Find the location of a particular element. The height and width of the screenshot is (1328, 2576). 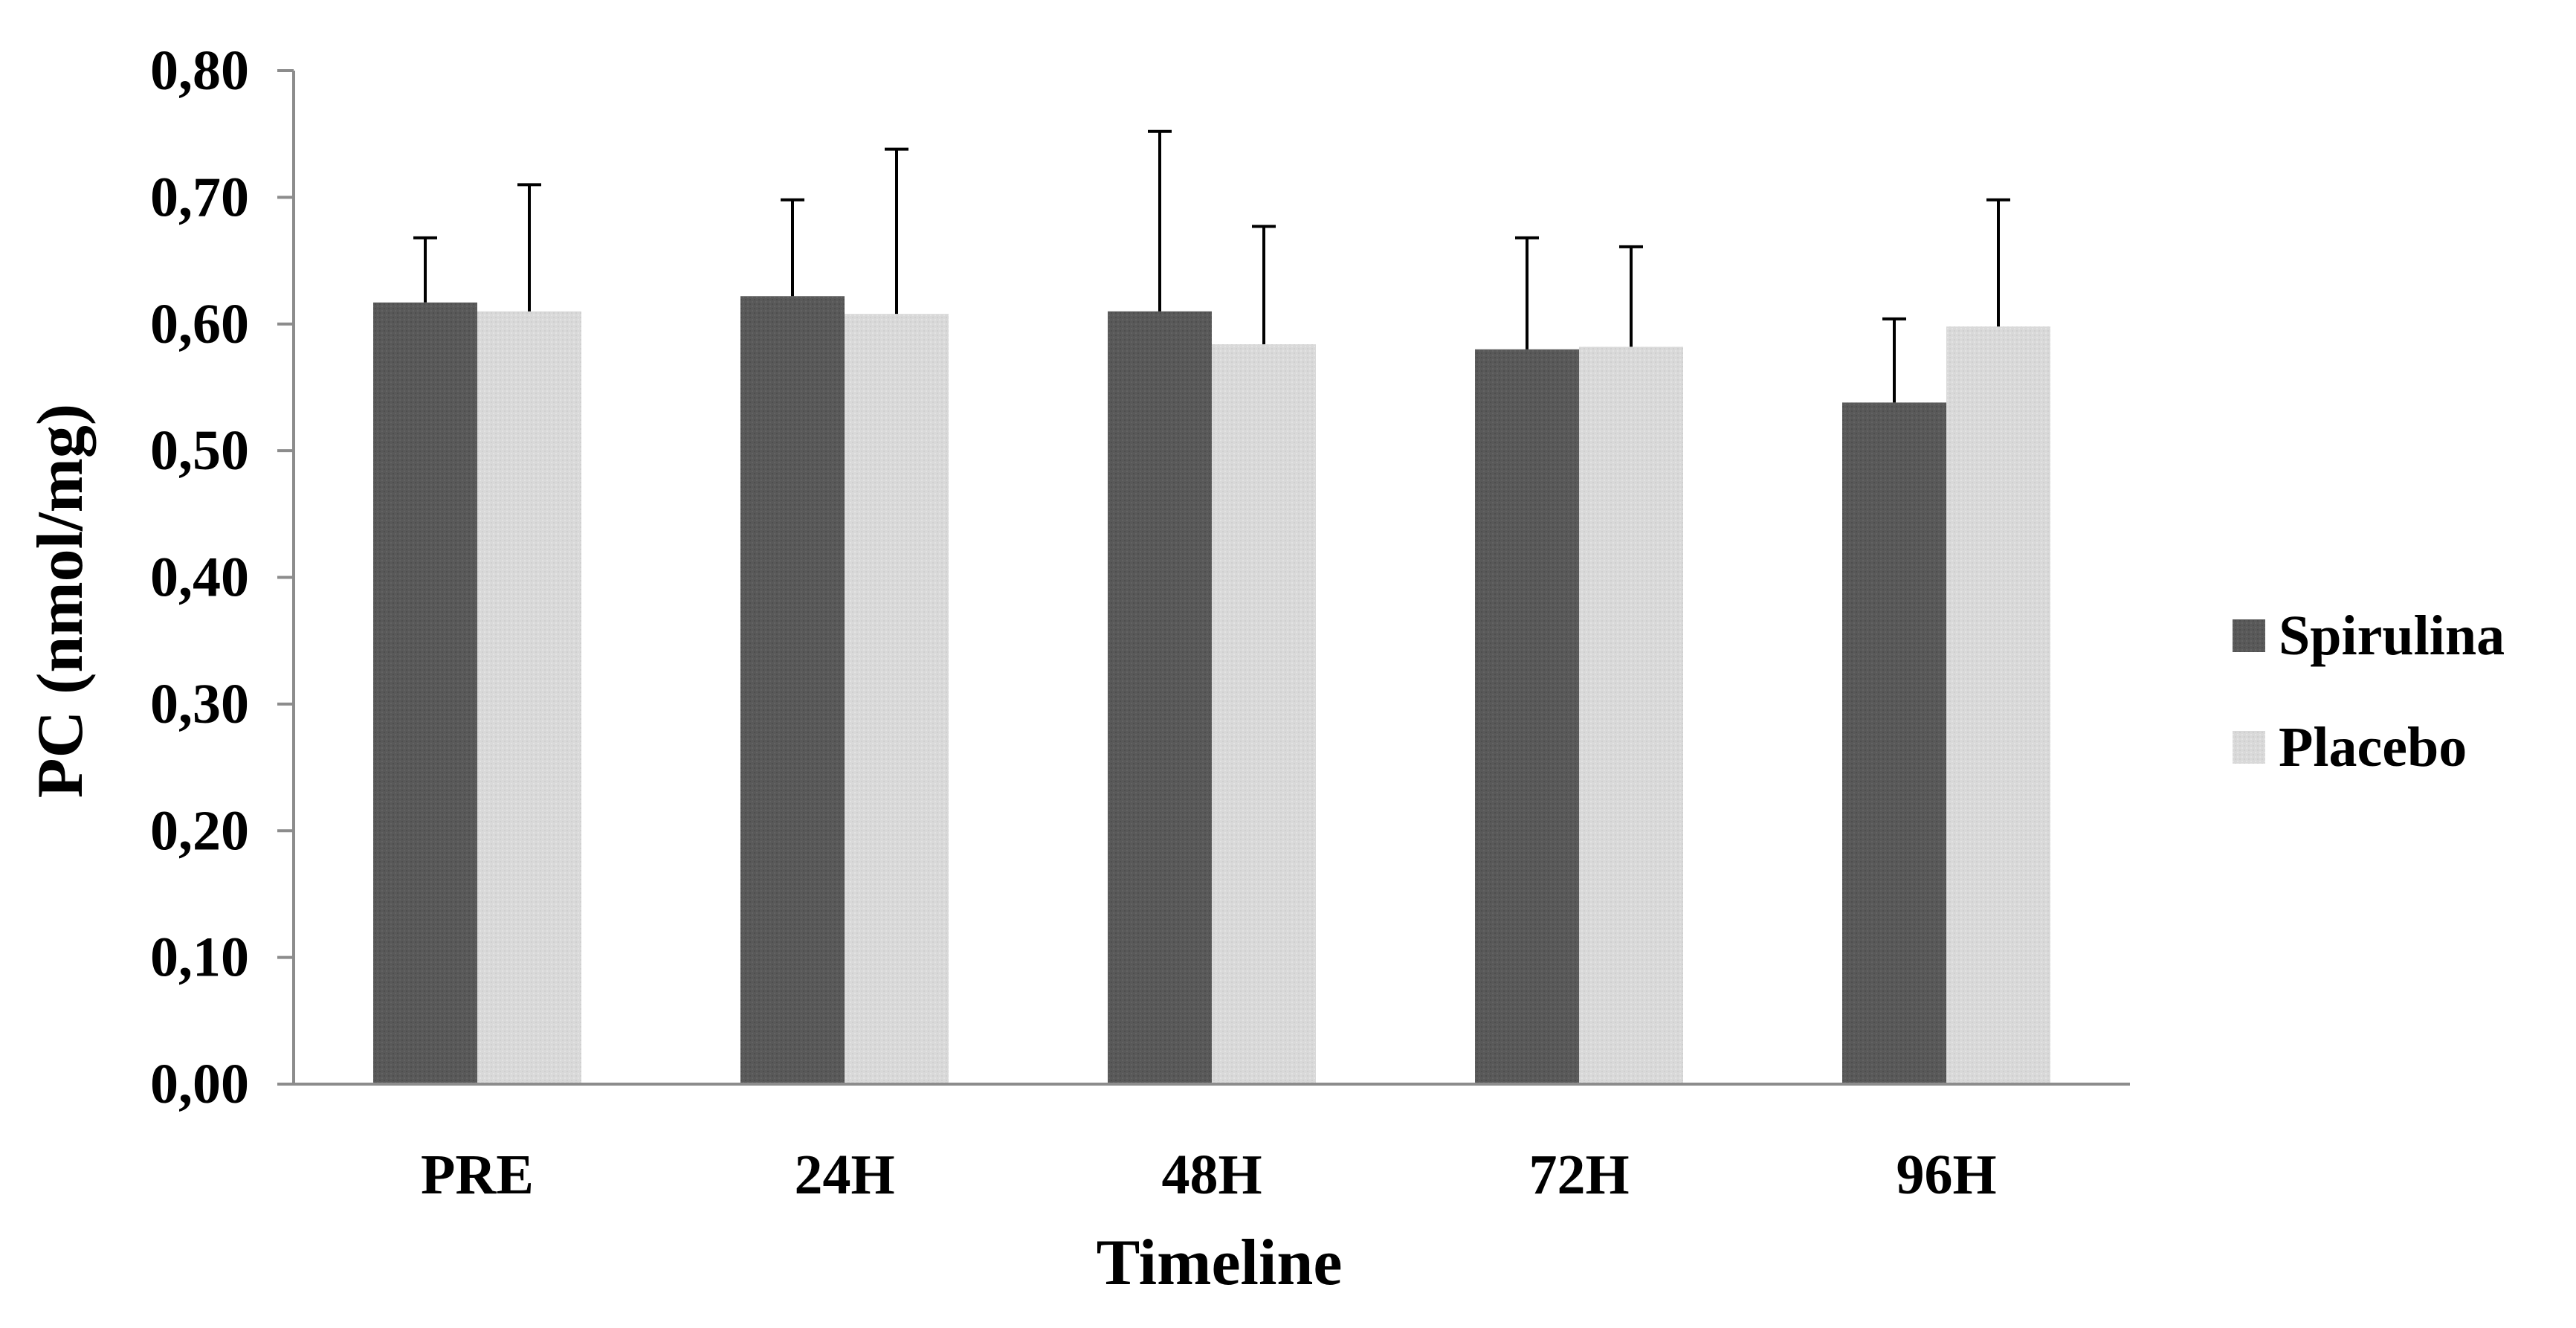

x-tick-label-pre: PRE is located at coordinates (477, 1175).